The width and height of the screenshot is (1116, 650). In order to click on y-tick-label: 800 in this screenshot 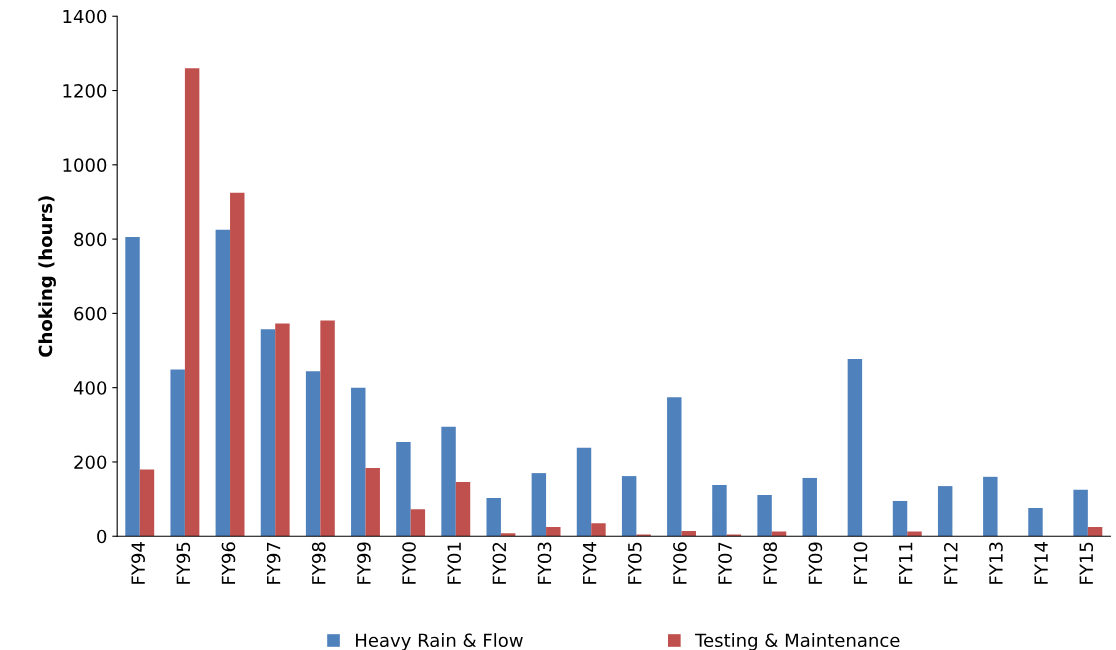, I will do `click(90, 239)`.